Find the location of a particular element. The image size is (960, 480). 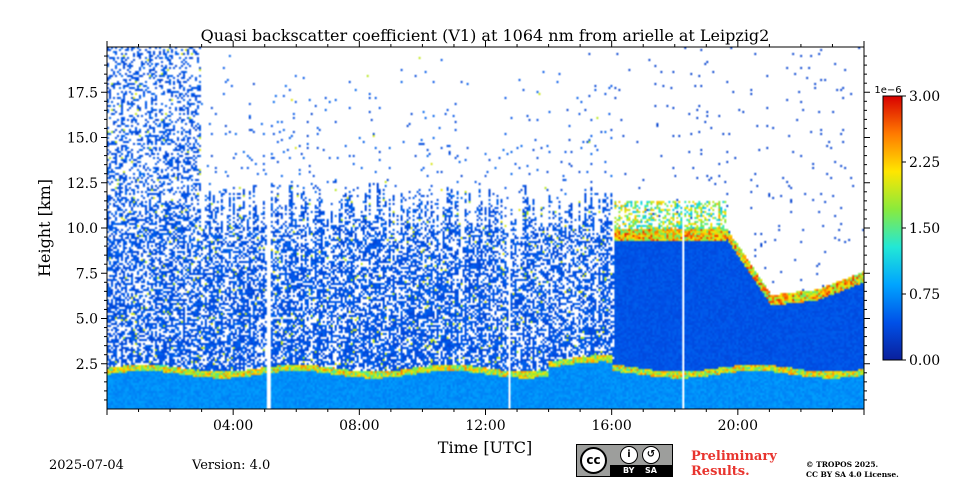

colorbar-tick-label: 1.50 is located at coordinates (924, 229).